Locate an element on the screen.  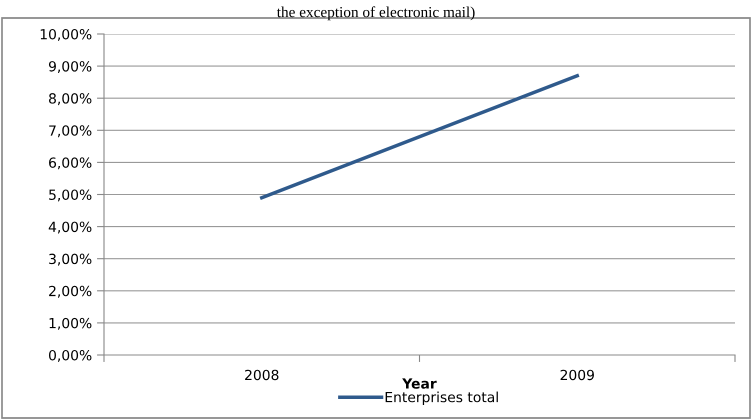
y-tick-label: 5,00% is located at coordinates (70, 195).